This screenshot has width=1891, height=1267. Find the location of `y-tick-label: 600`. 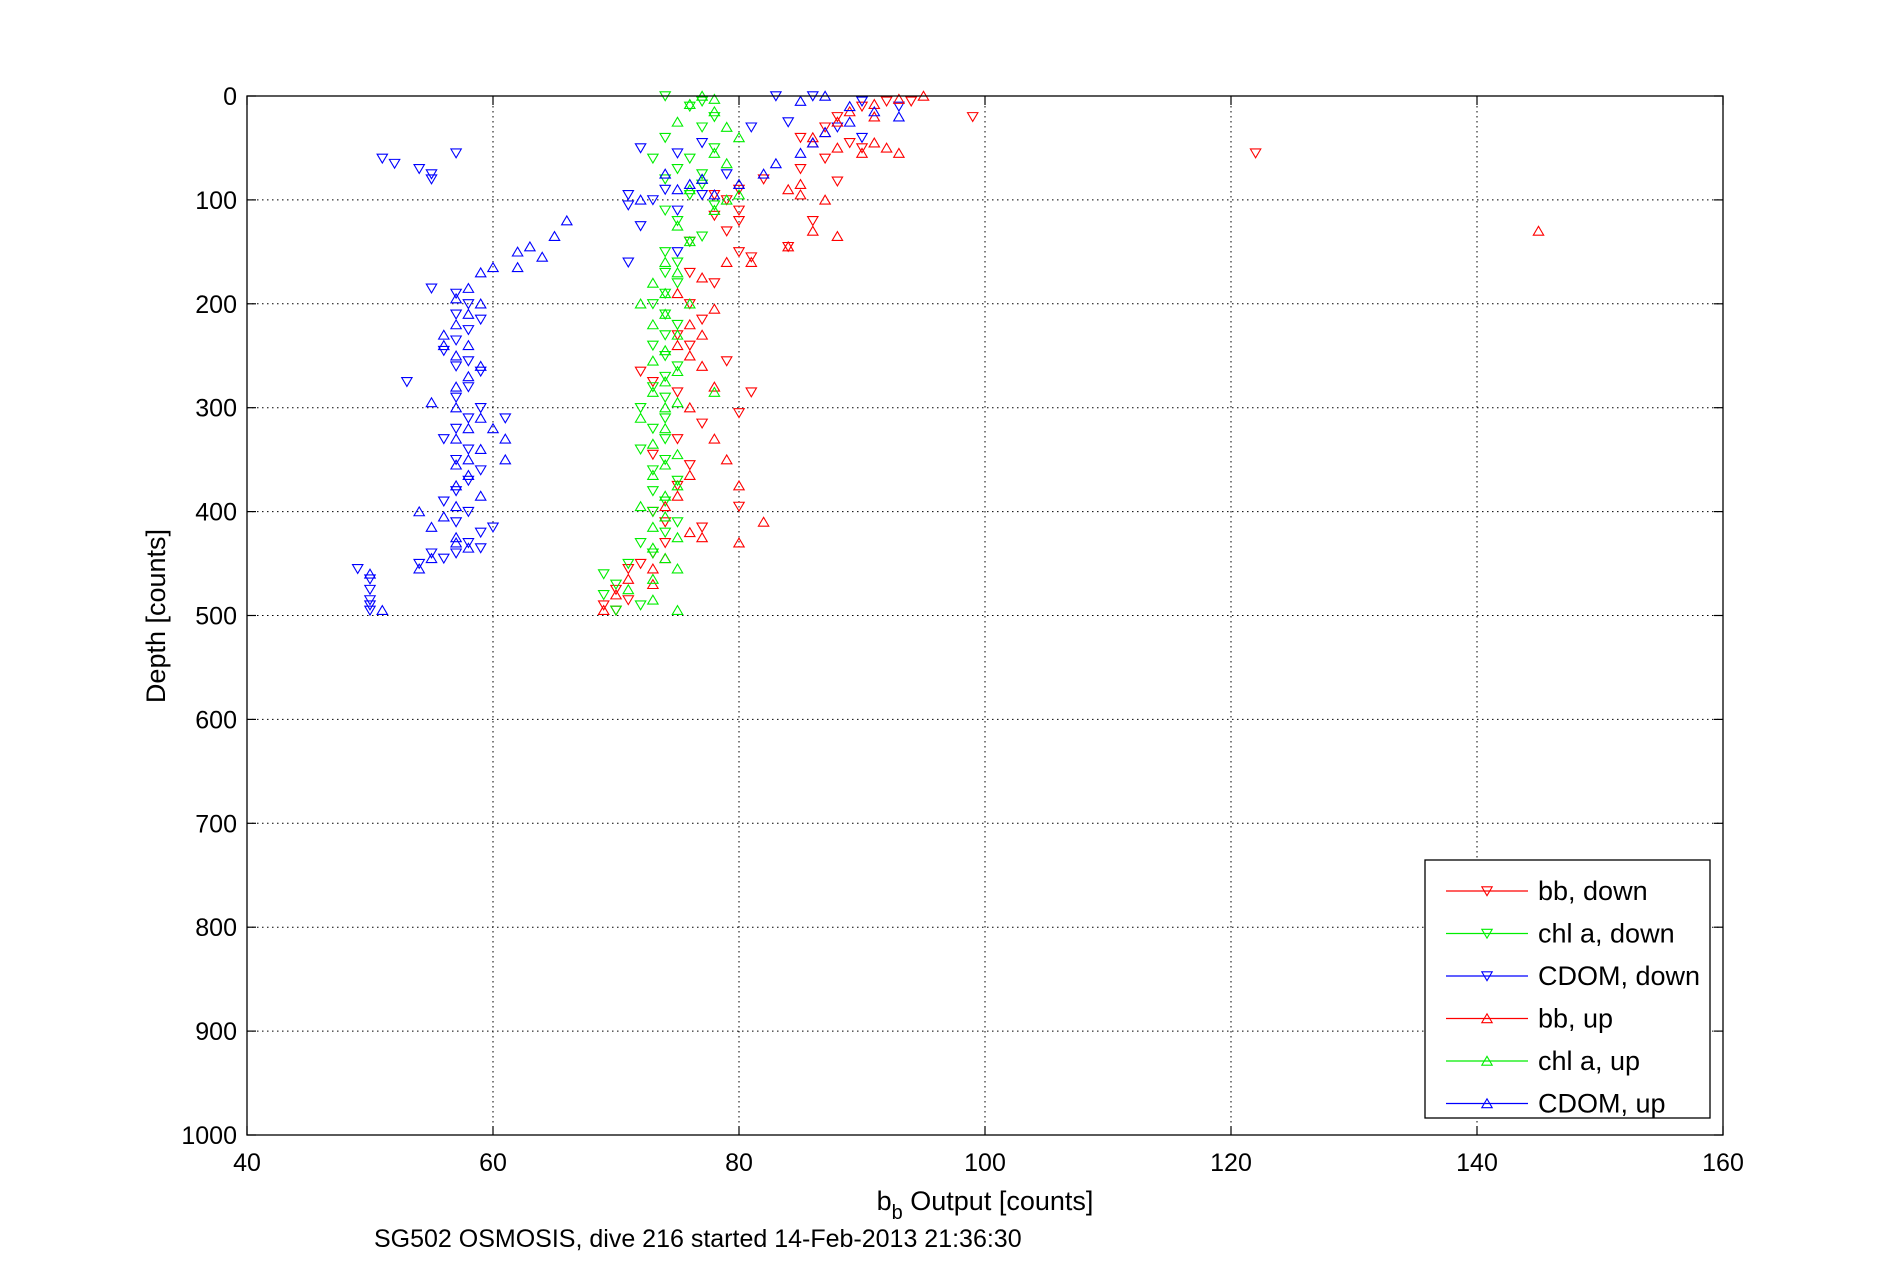

y-tick-label: 600 is located at coordinates (216, 720).